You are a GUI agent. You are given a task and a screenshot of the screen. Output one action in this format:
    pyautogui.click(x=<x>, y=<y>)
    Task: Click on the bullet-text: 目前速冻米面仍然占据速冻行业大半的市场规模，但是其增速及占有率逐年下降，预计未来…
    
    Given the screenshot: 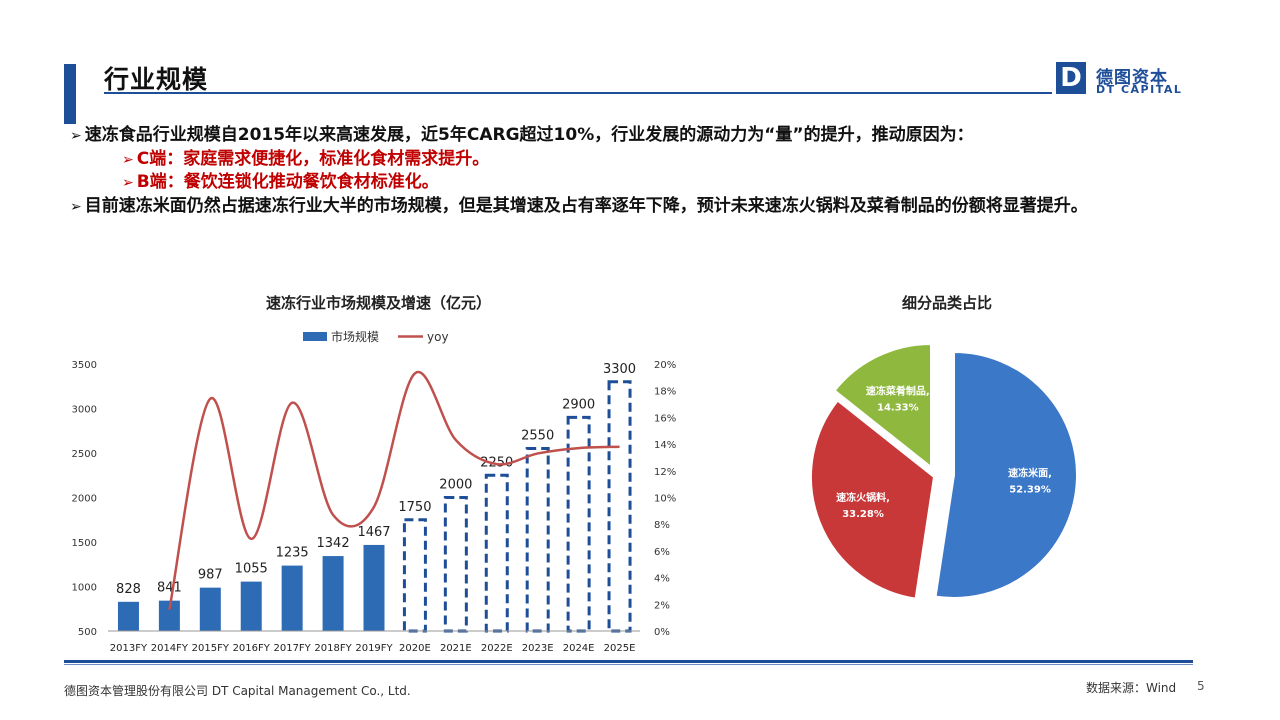 What is the action you would take?
    pyautogui.click(x=586, y=205)
    